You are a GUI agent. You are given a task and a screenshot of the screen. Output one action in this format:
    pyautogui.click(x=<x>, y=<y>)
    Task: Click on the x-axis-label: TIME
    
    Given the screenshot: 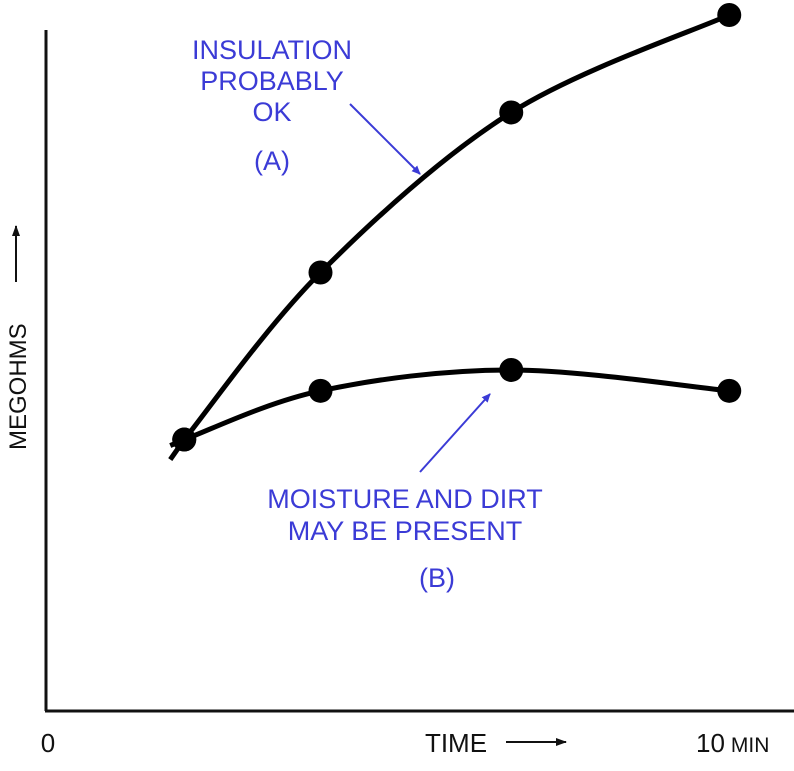 What is the action you would take?
    pyautogui.click(x=456, y=743)
    